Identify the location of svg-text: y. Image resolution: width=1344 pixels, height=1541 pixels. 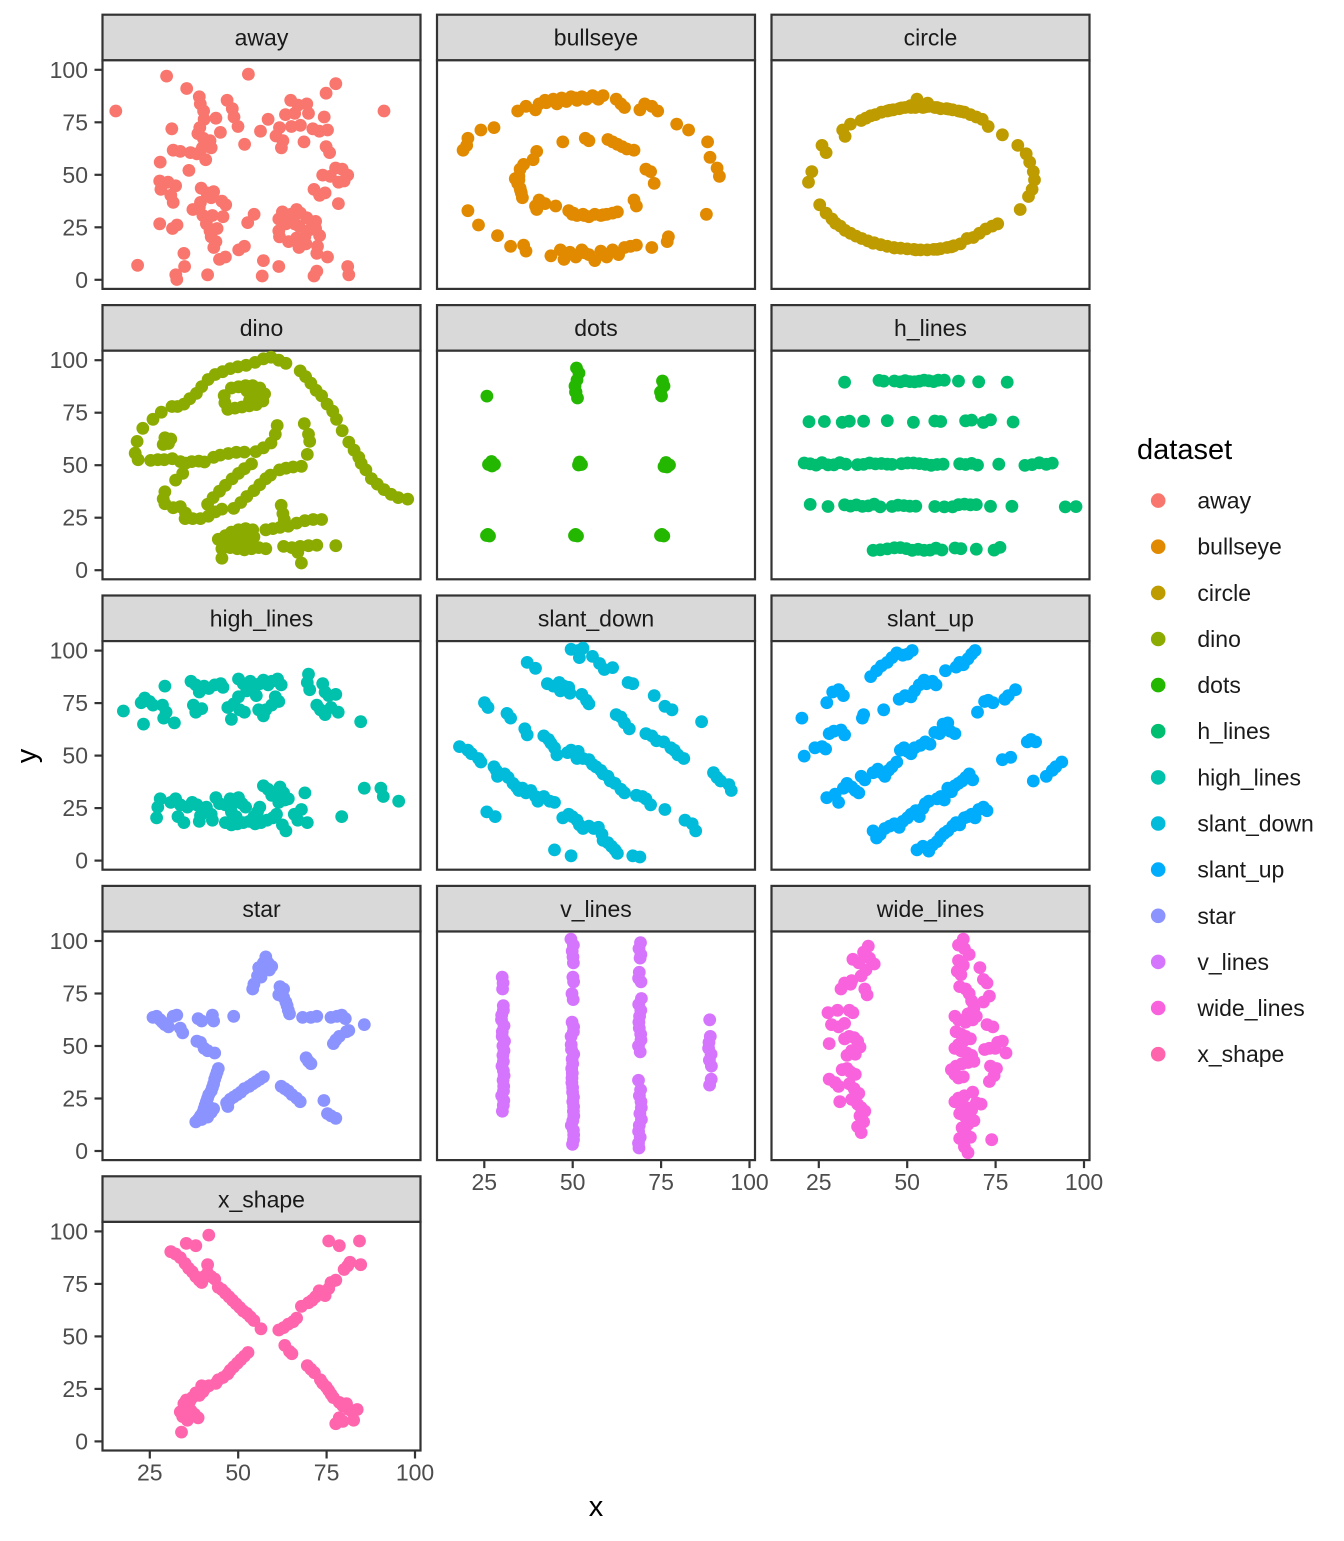
(27, 755).